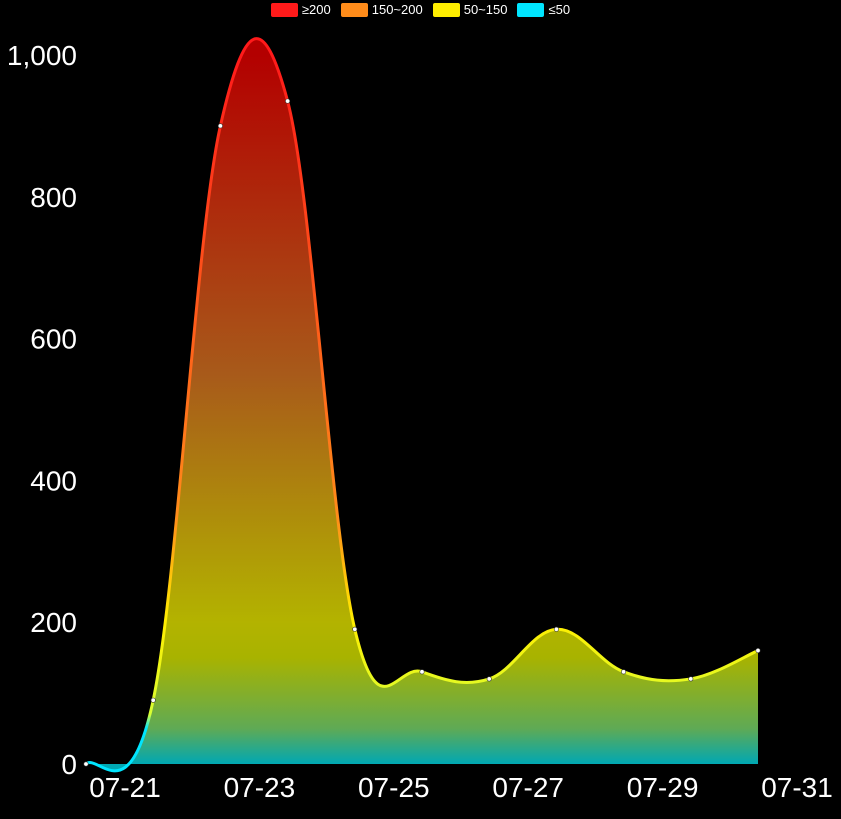 The image size is (841, 819). Describe the element at coordinates (260, 787) in the screenshot. I see `x-tick-label: 07-23` at that location.